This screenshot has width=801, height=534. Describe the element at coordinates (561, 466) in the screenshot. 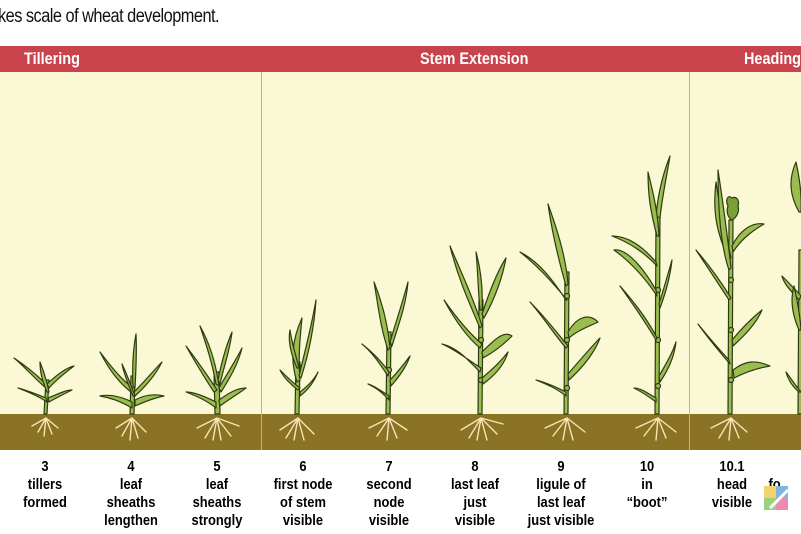

I see `stage-number: 9` at that location.